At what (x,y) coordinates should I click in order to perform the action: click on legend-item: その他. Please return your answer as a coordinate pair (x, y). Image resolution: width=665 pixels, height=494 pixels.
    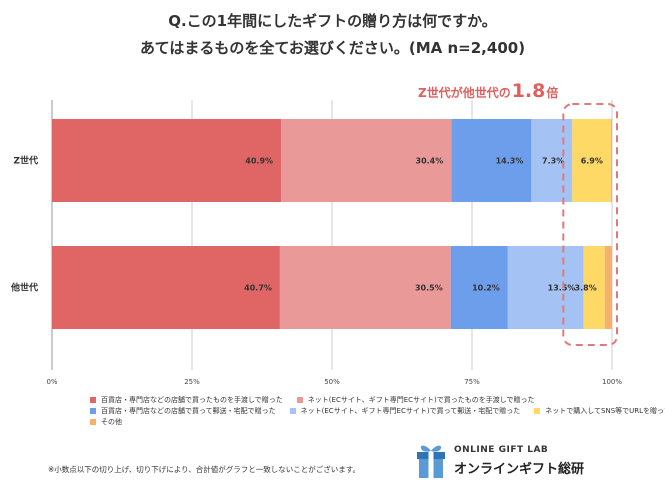
    Looking at the image, I should click on (106, 422).